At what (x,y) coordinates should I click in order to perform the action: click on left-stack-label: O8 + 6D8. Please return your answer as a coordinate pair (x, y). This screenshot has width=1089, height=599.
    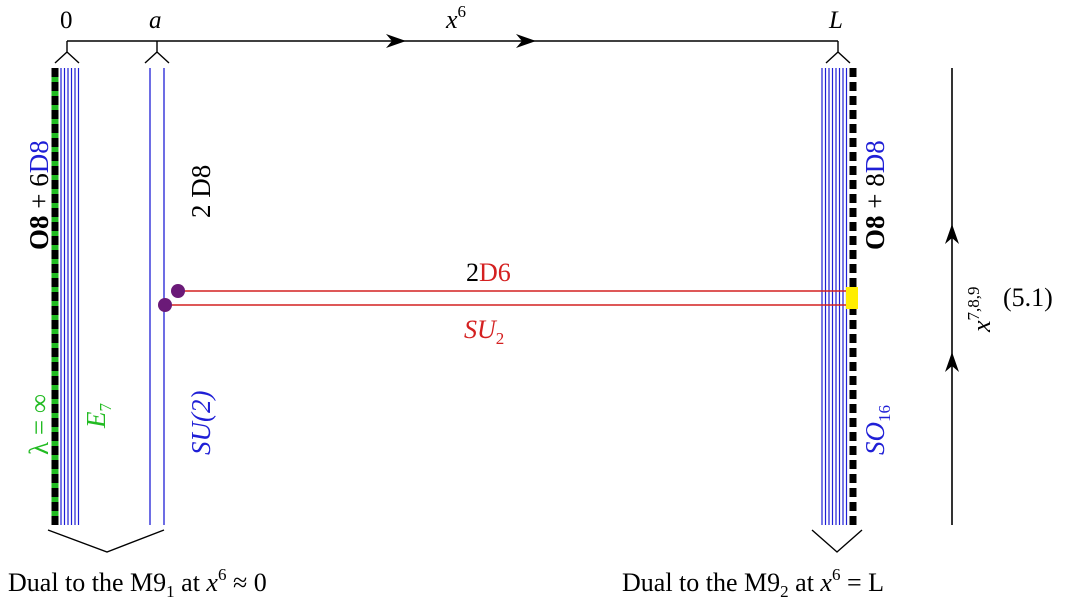
    Looking at the image, I should click on (39, 195).